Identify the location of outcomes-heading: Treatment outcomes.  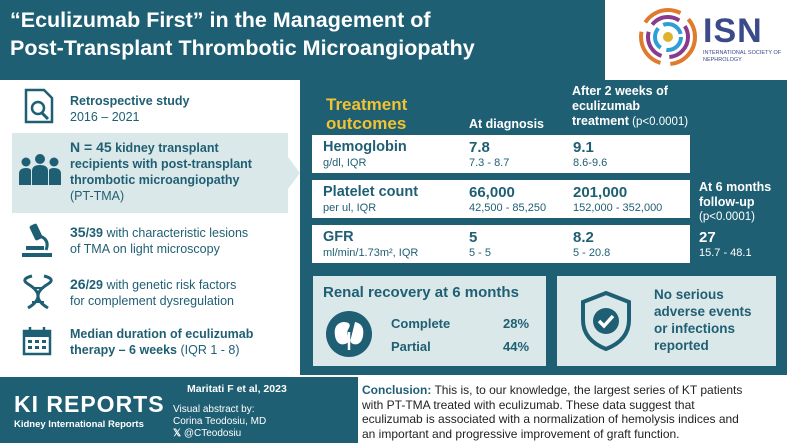
(366, 114).